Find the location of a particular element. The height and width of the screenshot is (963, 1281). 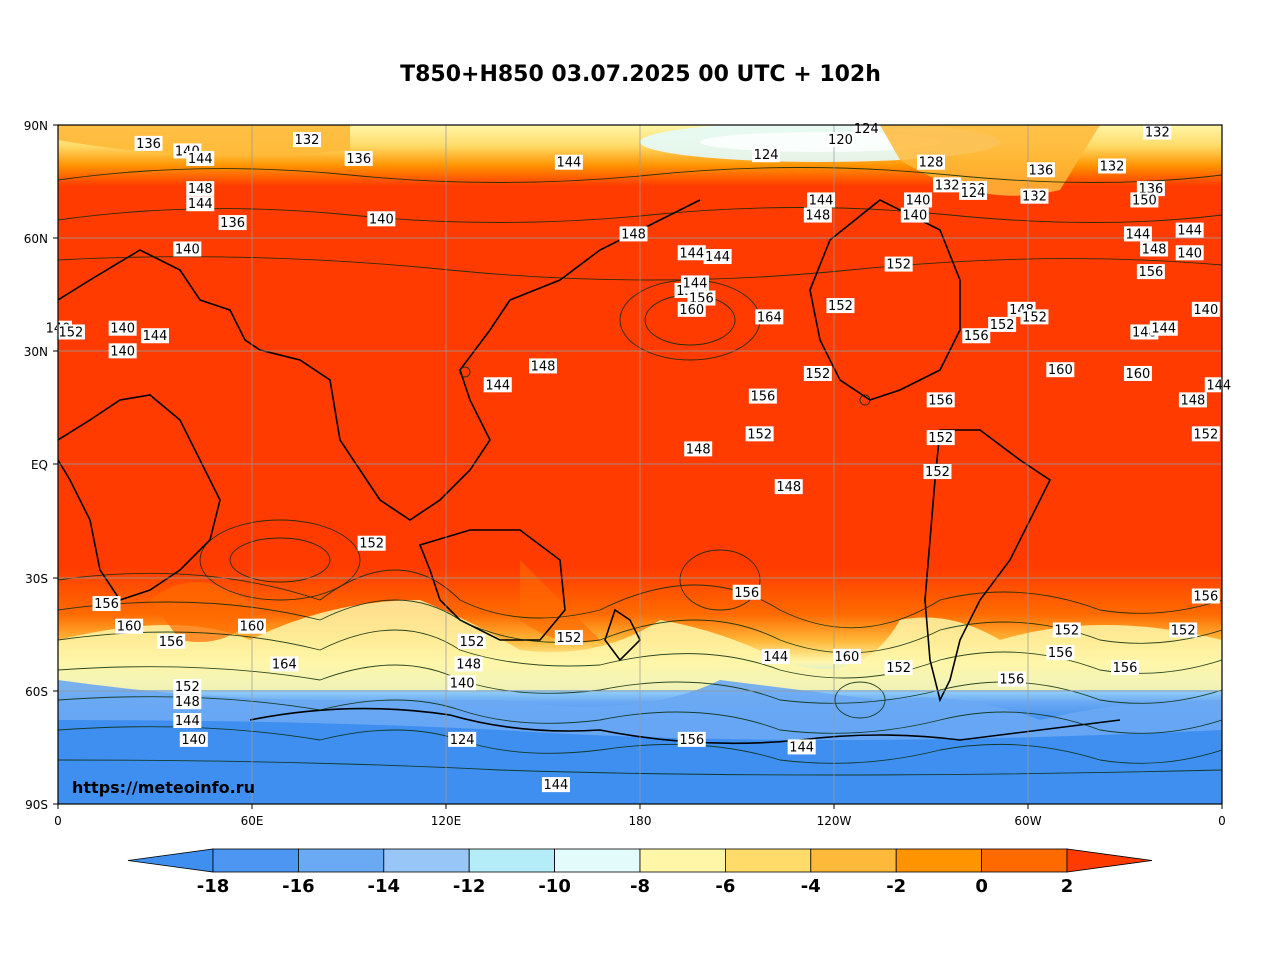

lon-label-0: 0 is located at coordinates (58, 821).